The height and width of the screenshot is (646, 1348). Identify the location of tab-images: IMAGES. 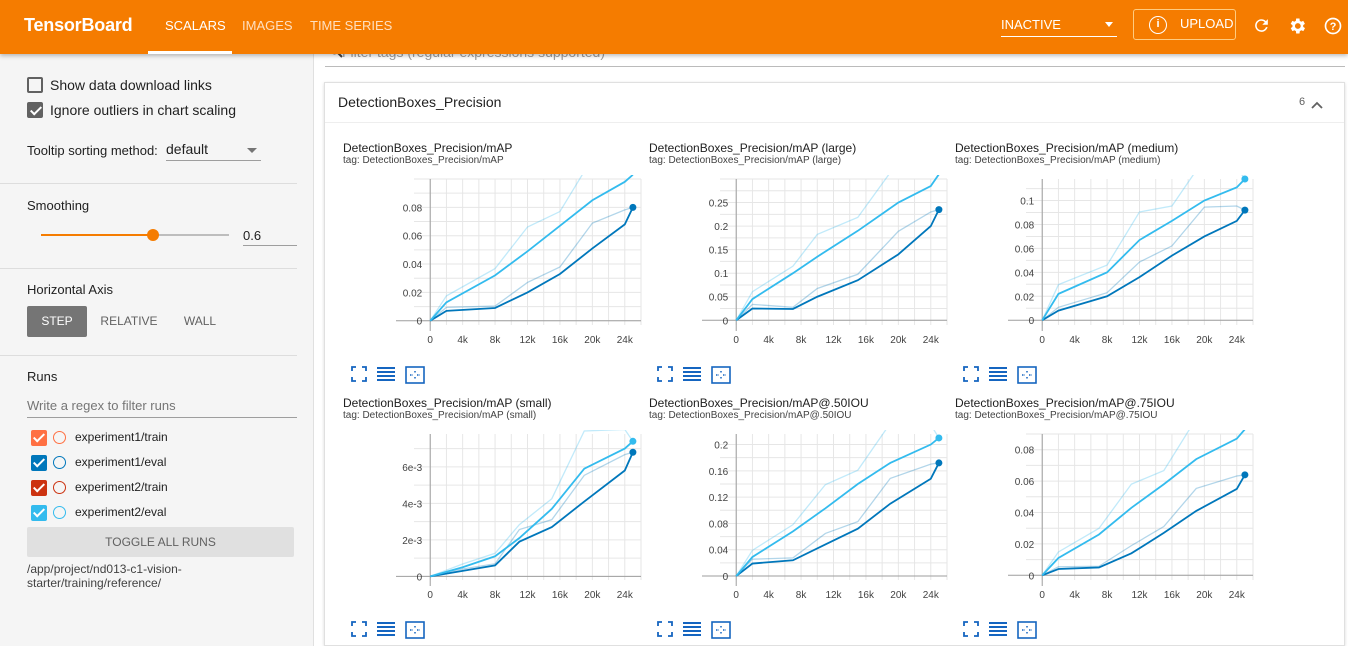
(267, 25).